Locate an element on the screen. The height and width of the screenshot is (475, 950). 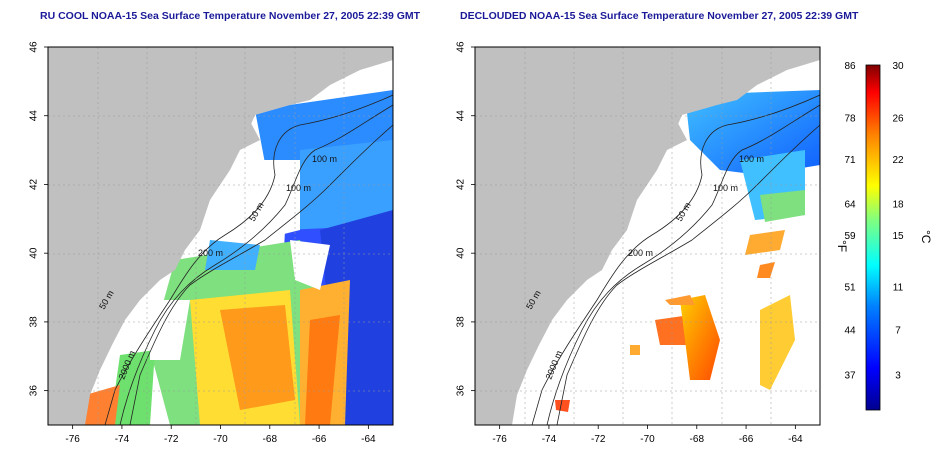
colorbar: 86 78 71 64 59 51 44 37 30 26 22 18 15 11 7 3 °F °C is located at coordinates (884, 236).